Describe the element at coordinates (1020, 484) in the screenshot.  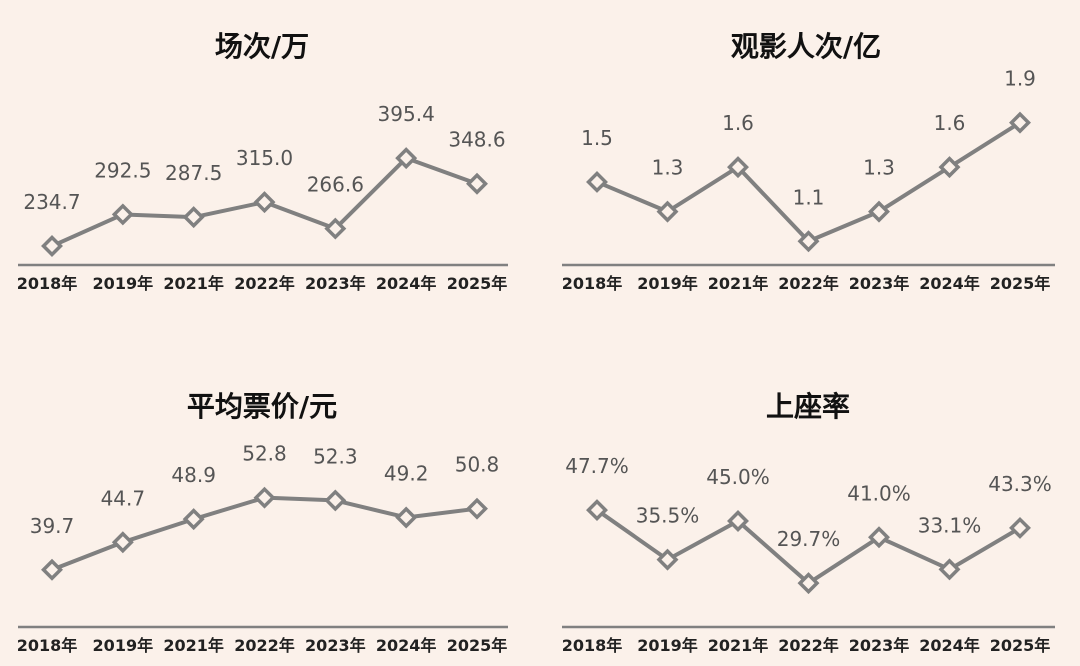
I see `data-label: 43.3%` at that location.